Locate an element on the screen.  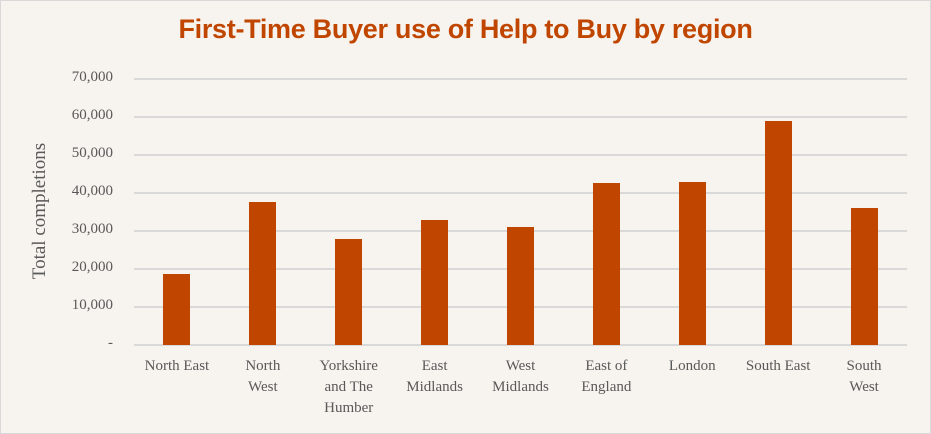
y-tick-label: 20,000 is located at coordinates (92, 267).